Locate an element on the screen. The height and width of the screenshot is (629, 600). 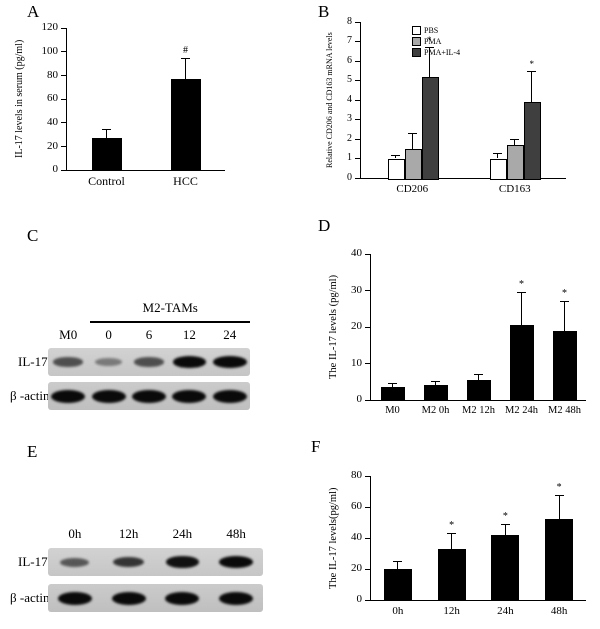
bar-24h is located at coordinates (505, 567).